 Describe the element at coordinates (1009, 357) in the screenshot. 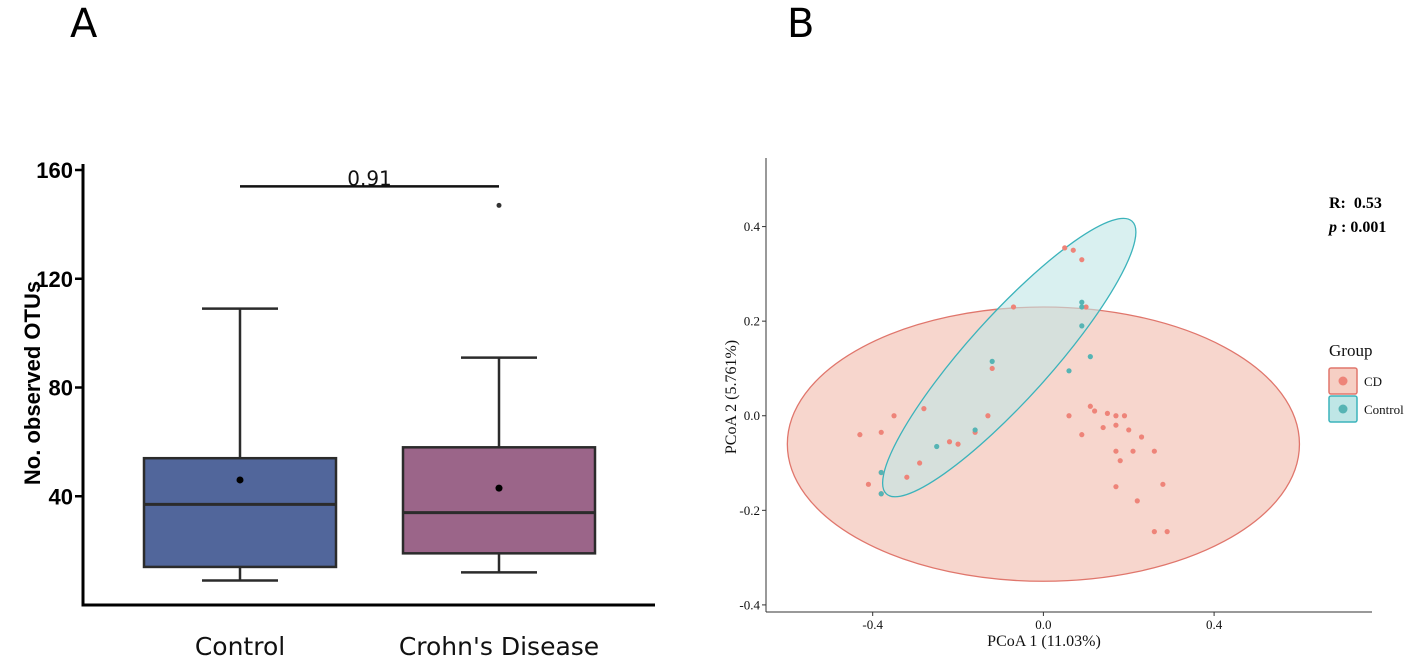

I see `ellipse-control` at that location.